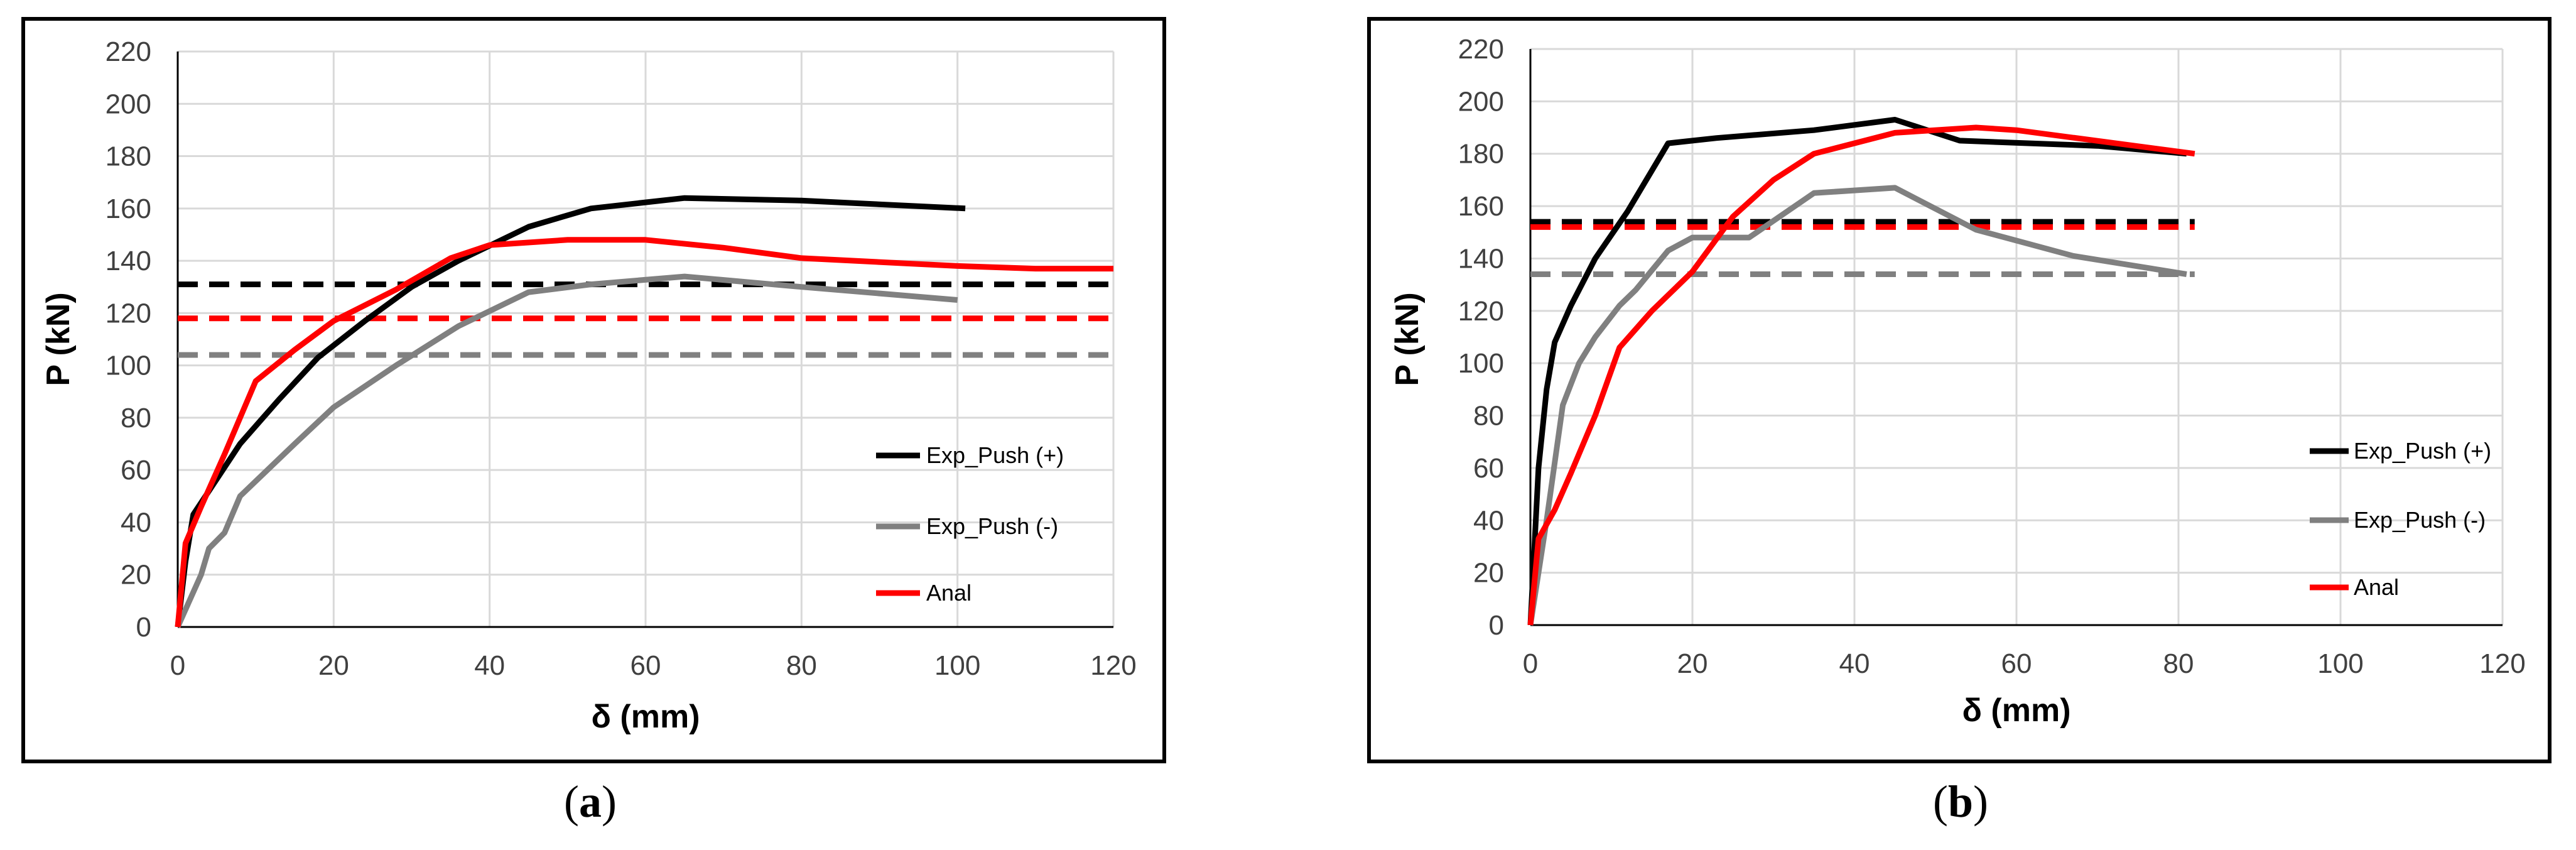 The width and height of the screenshot is (2576, 850). What do you see at coordinates (128, 366) in the screenshot?
I see `panel-a-y-tick-label: 100` at bounding box center [128, 366].